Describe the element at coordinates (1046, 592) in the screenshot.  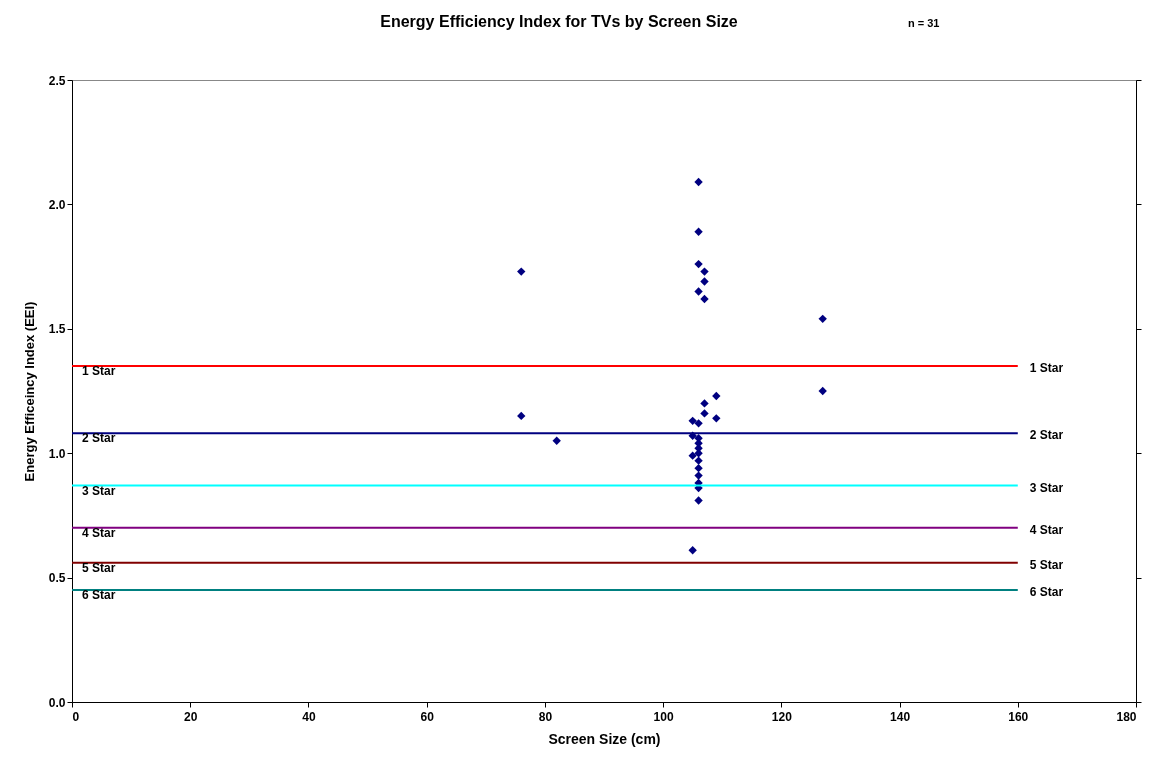
I see `text: 6 Star` at that location.